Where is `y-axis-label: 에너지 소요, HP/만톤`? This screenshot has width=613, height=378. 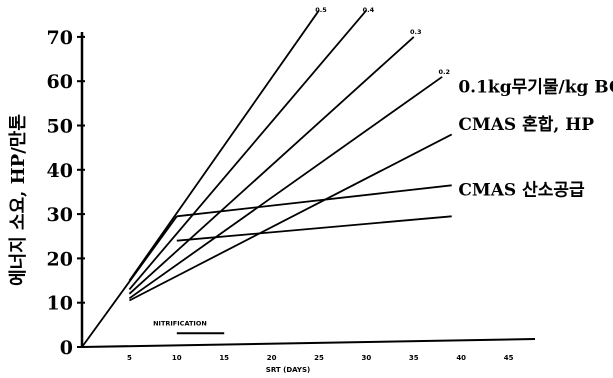 y-axis-label: 에너지 소요, HP/만톤 is located at coordinates (18, 200).